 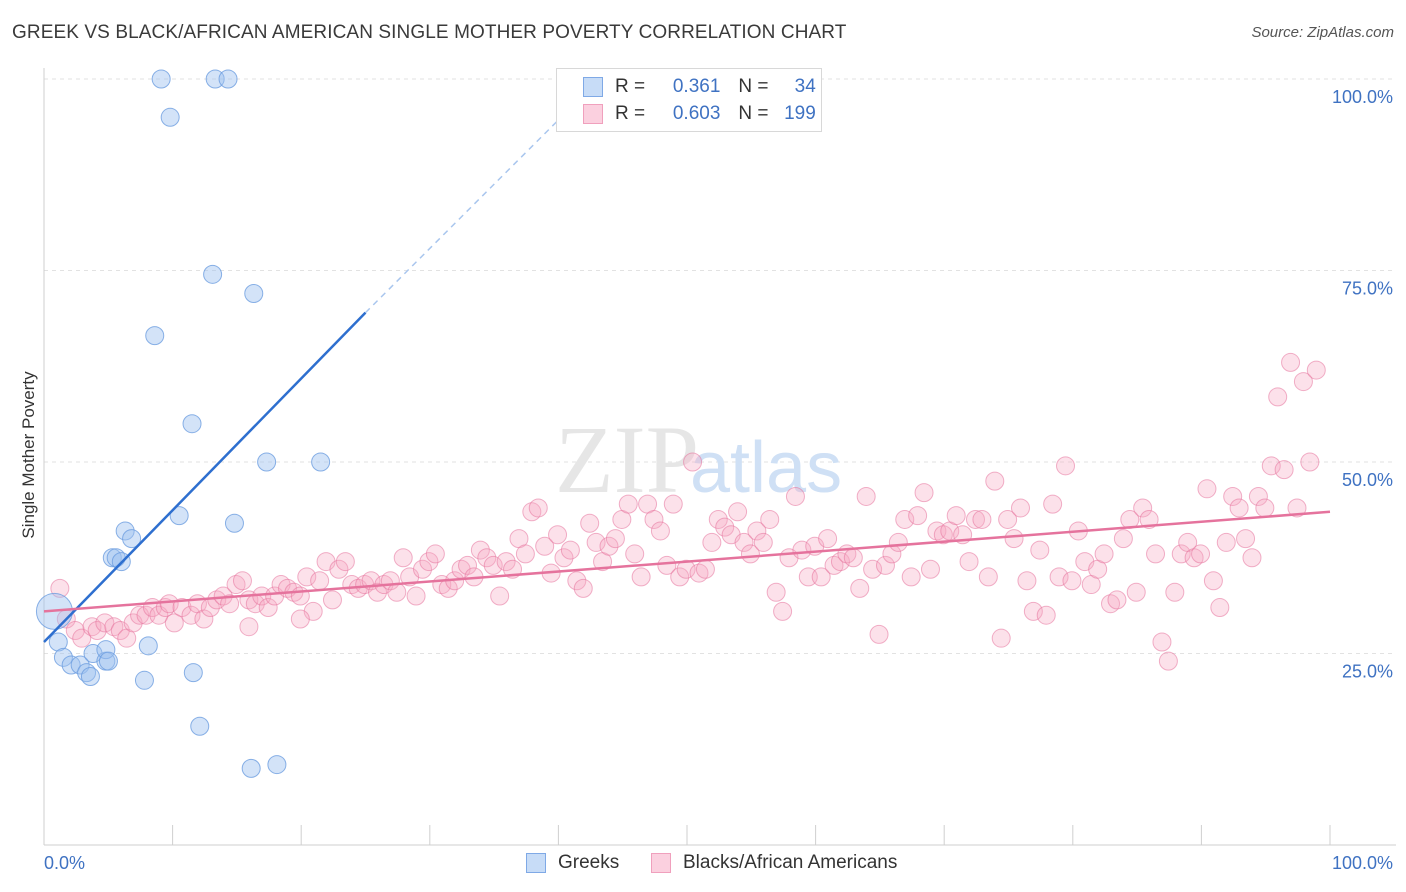 I want to click on legend-label-greeks: Greeks, so click(x=589, y=862).